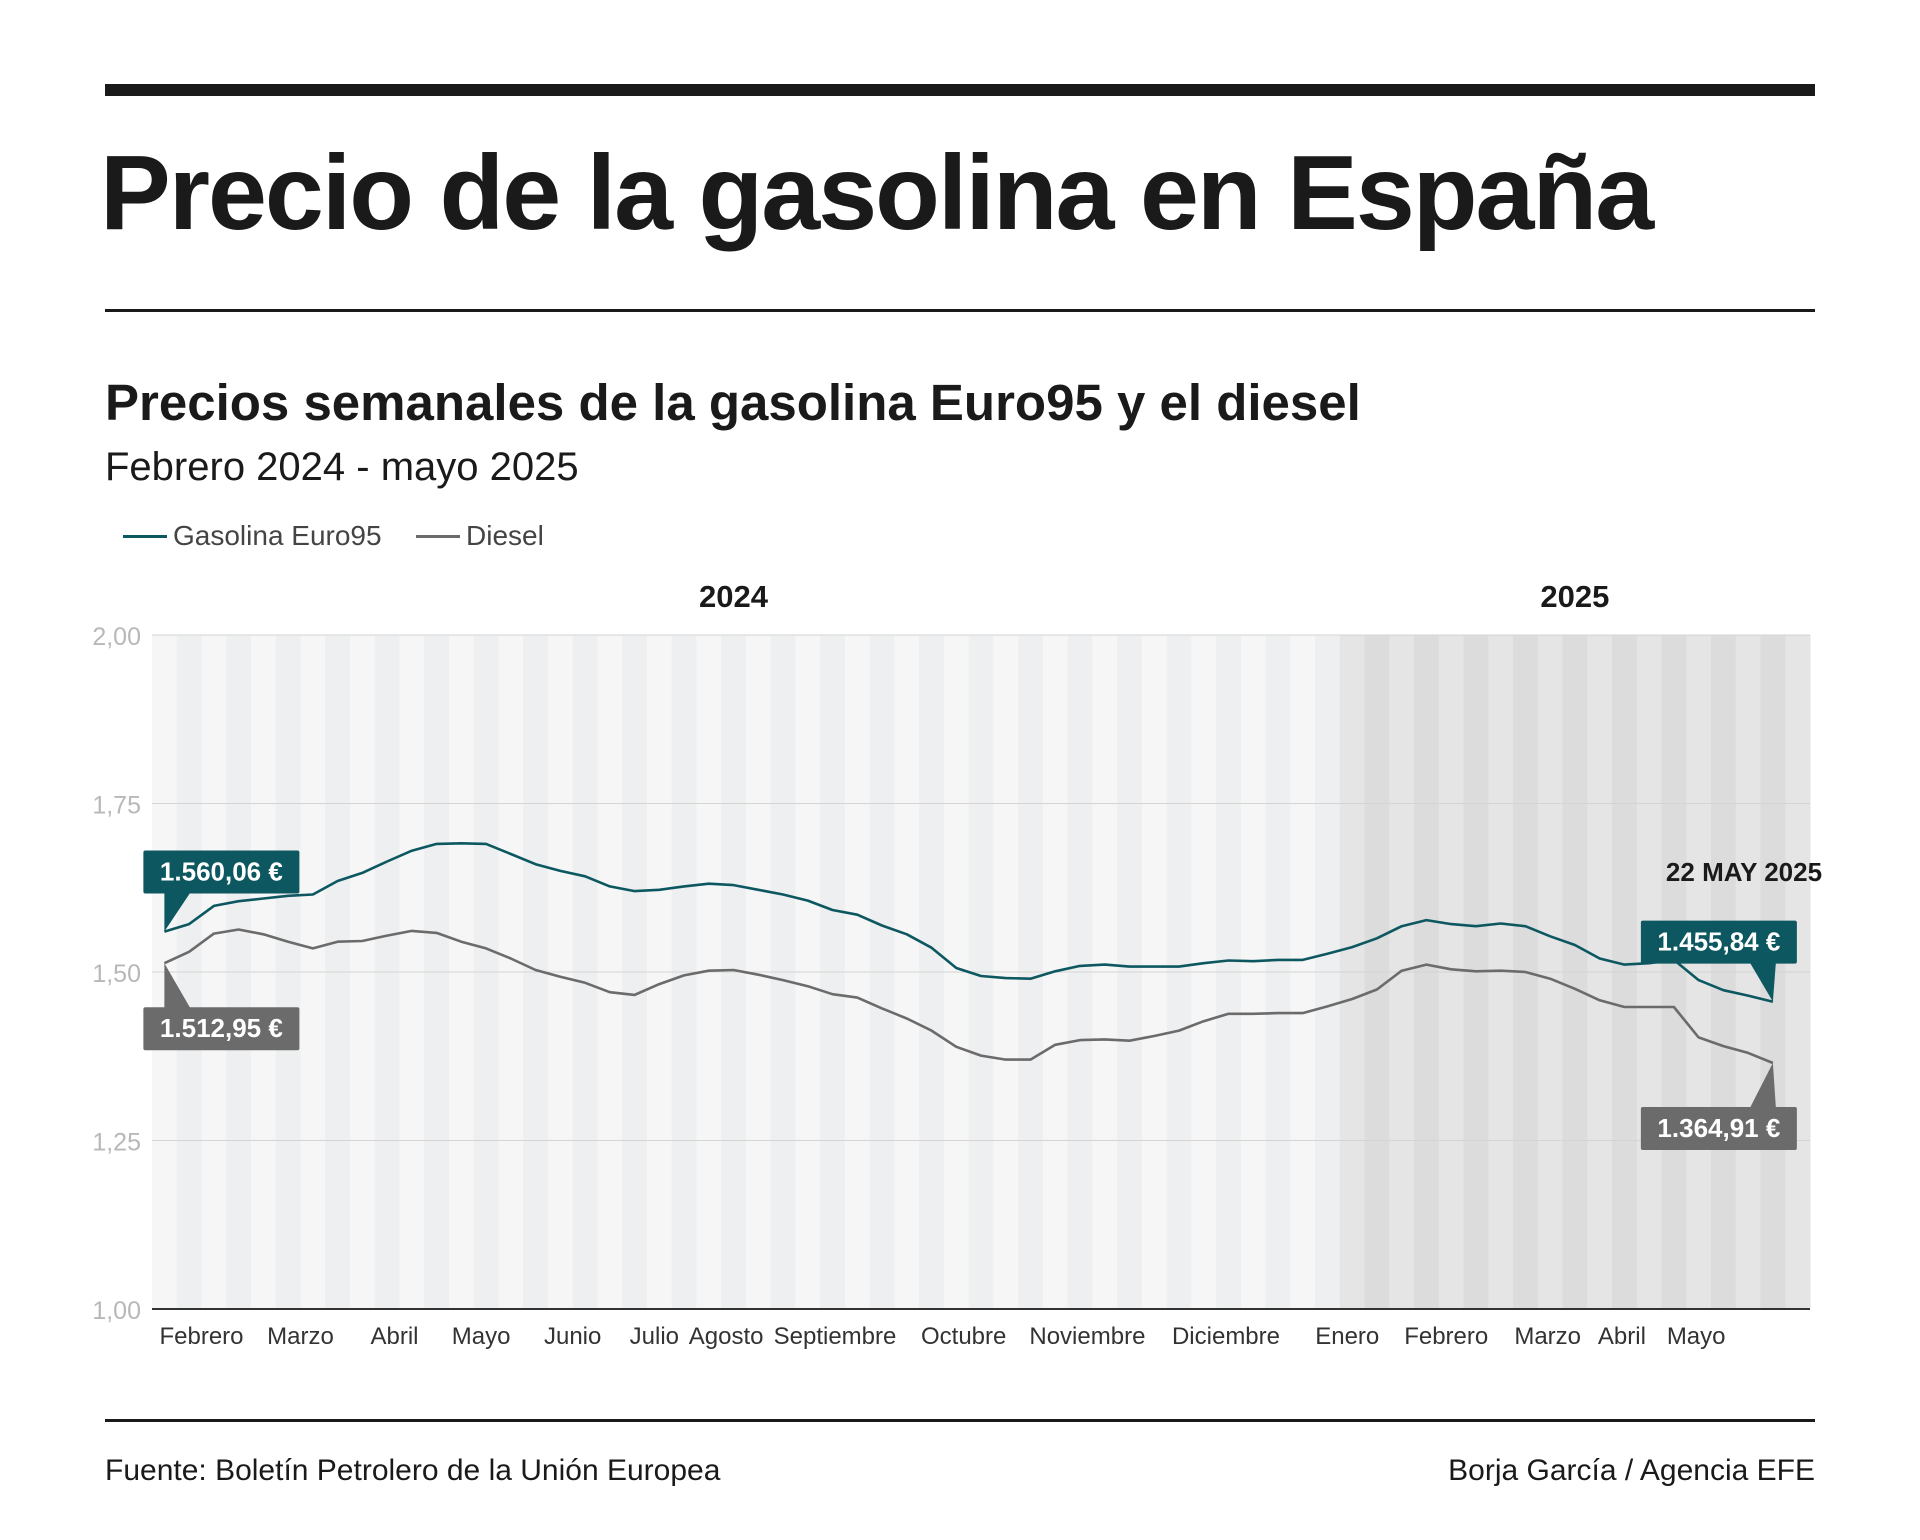 The width and height of the screenshot is (1920, 1540). I want to click on x-tick-label: Agosto, so click(726, 1336).